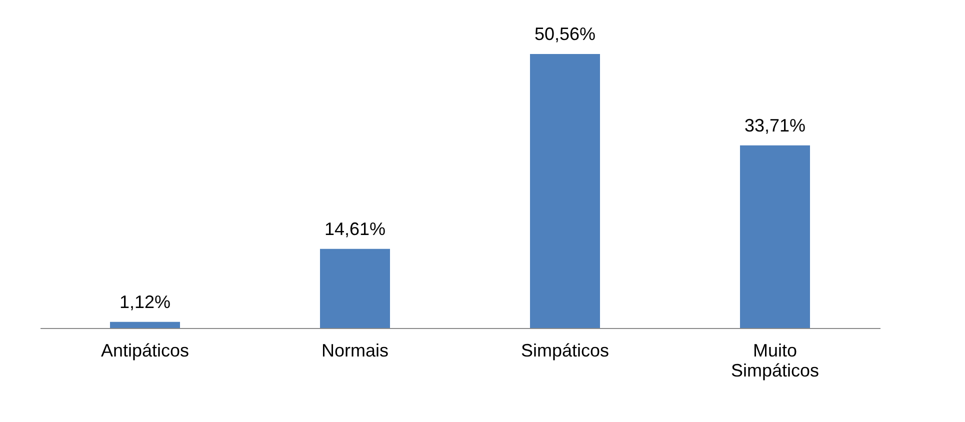  What do you see at coordinates (775, 360) in the screenshot?
I see `x-tick-label: Muito Simpáticos` at bounding box center [775, 360].